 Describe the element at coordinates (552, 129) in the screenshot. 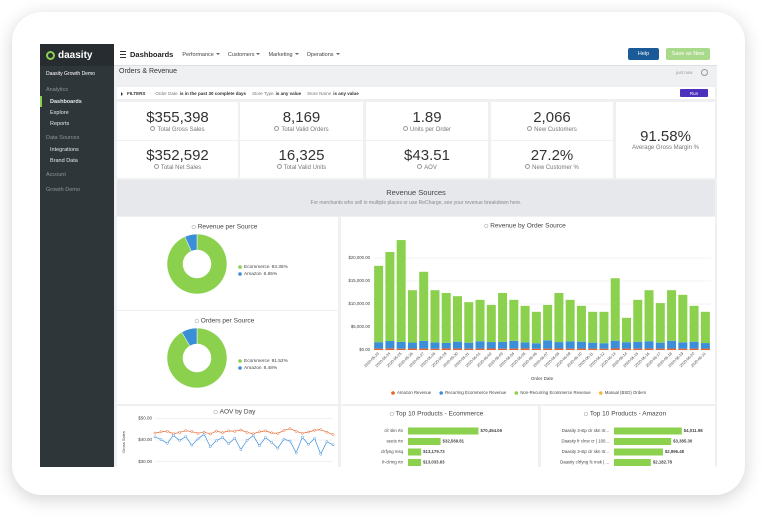

I see `kpi-label: New Customers` at that location.